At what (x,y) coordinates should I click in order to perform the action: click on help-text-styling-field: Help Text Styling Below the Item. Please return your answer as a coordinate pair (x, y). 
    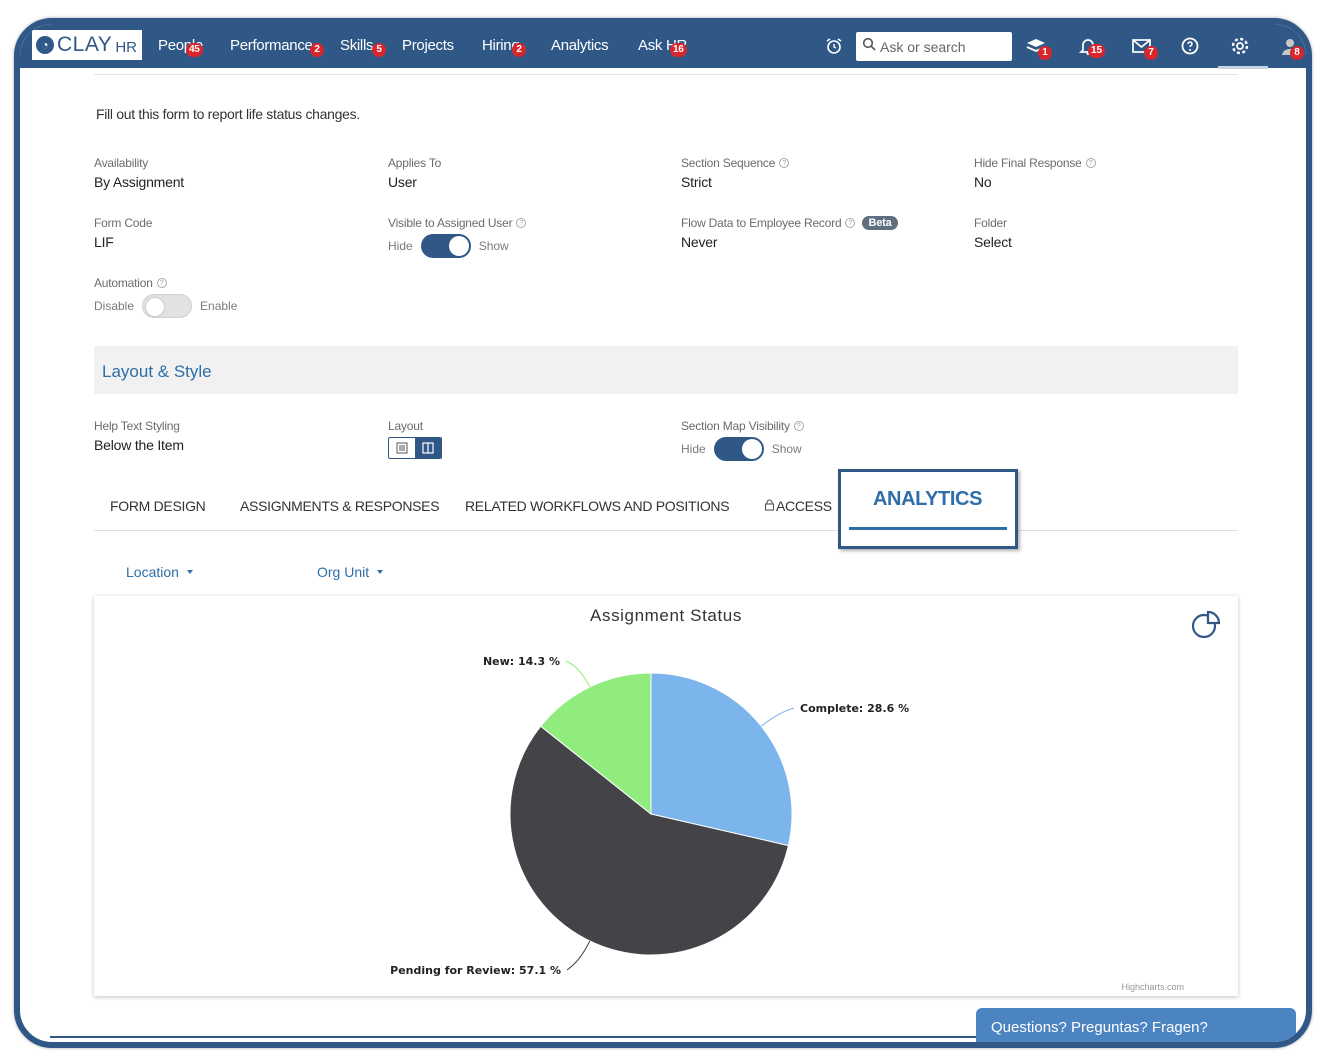
    Looking at the image, I should click on (139, 436).